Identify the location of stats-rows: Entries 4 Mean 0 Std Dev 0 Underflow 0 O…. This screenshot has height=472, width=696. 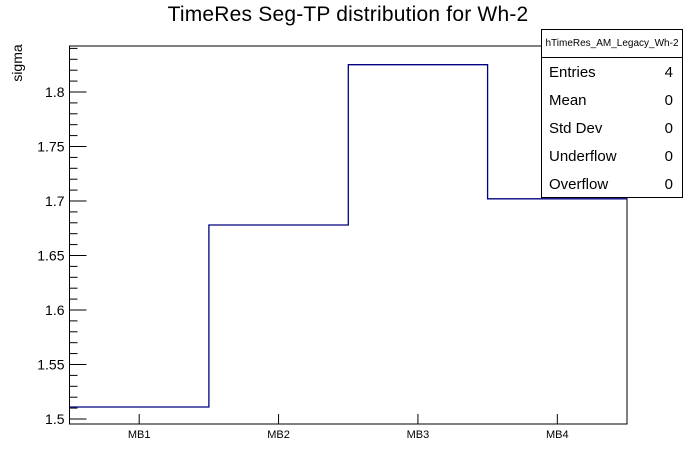
(612, 128).